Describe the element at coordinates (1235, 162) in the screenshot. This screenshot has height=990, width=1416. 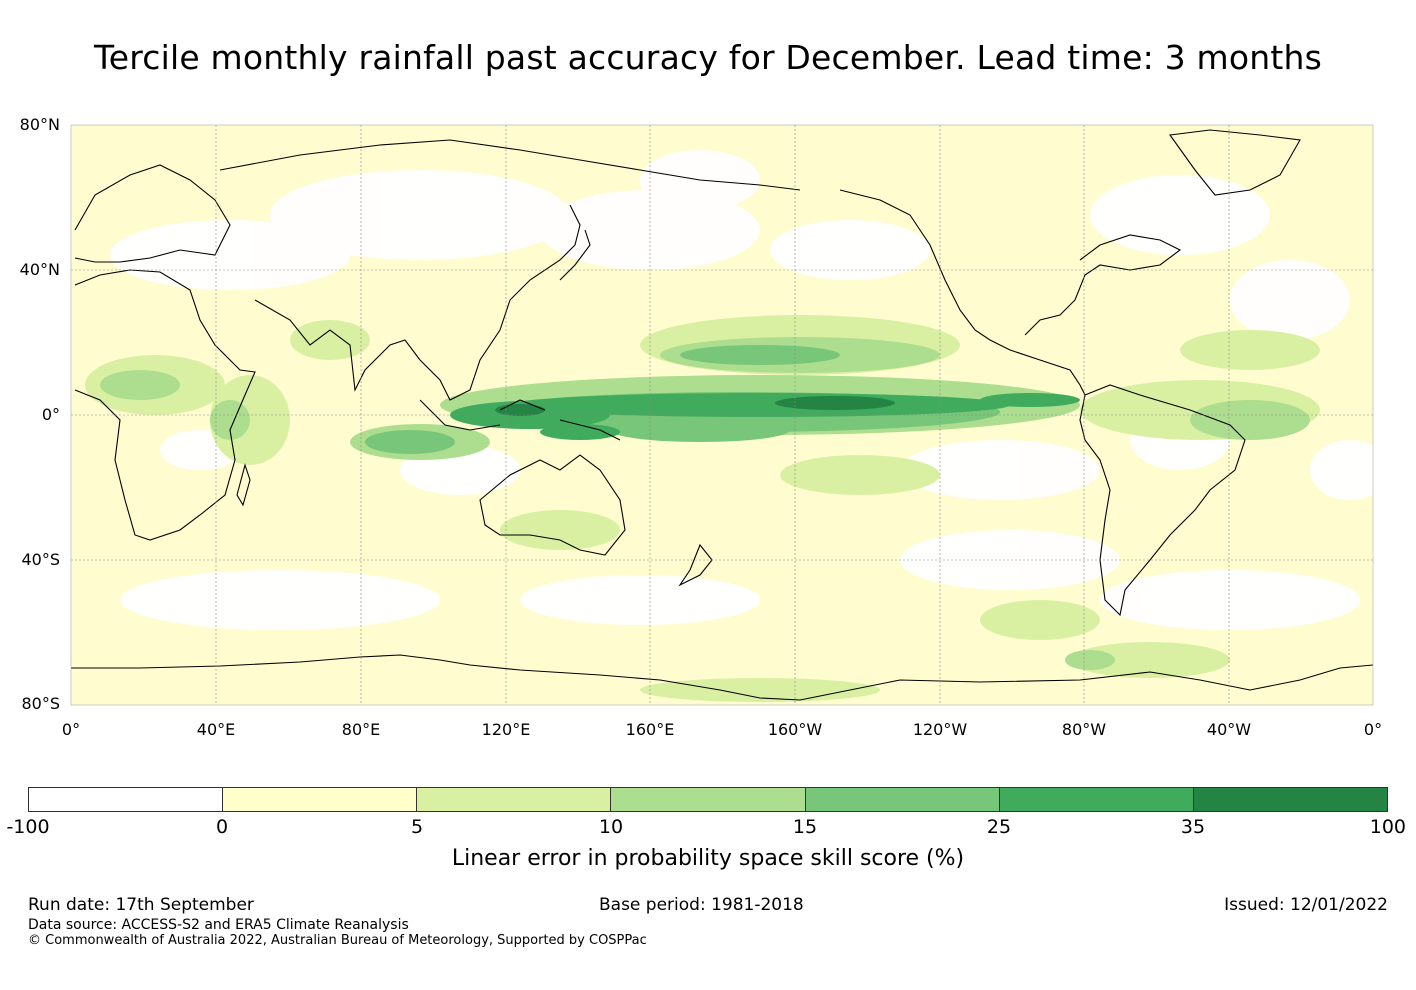
I see `greenland-coast` at that location.